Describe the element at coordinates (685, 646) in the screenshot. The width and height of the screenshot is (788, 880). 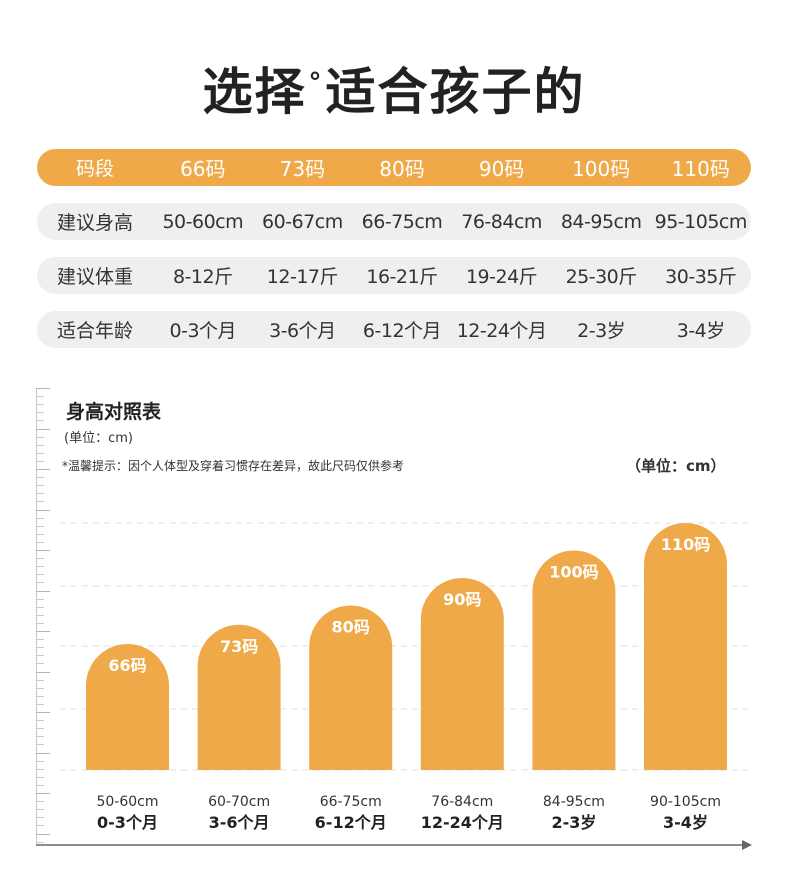
I see `bar-110码` at that location.